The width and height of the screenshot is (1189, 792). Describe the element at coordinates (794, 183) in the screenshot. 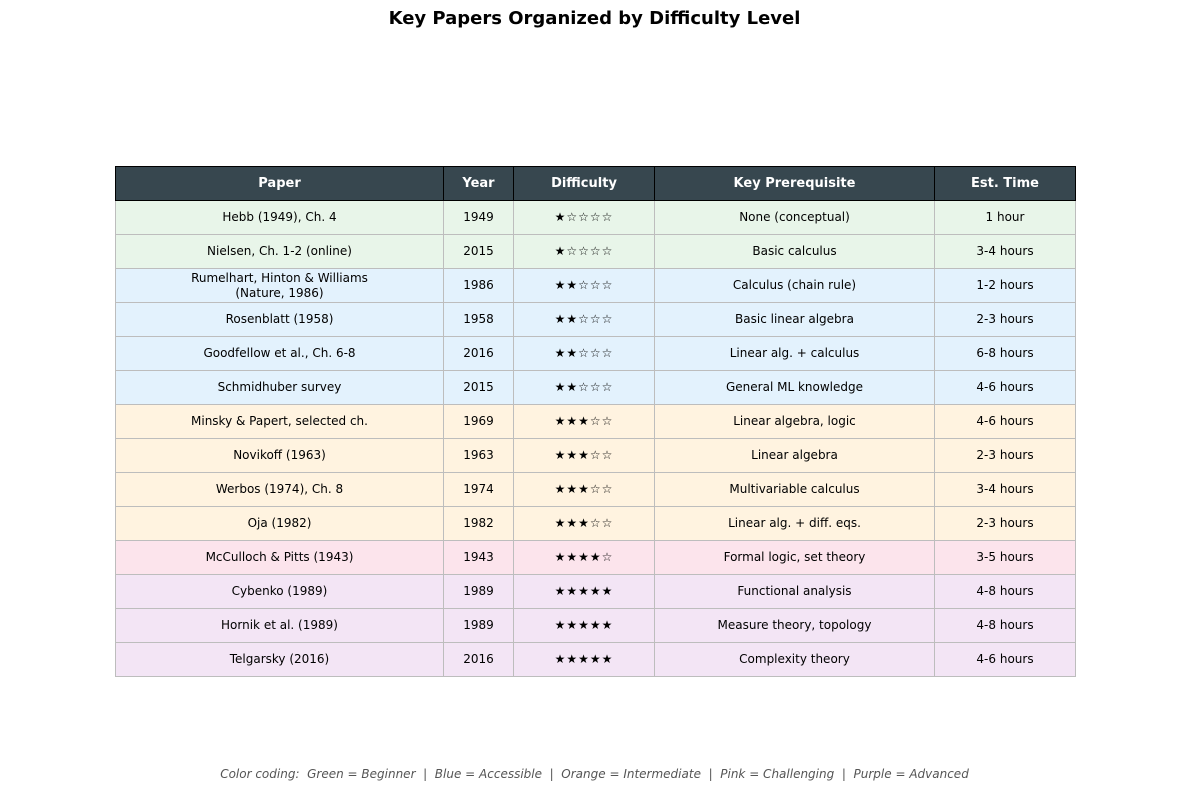

I see `column-header-prerequisite: Key Prerequisite` at that location.